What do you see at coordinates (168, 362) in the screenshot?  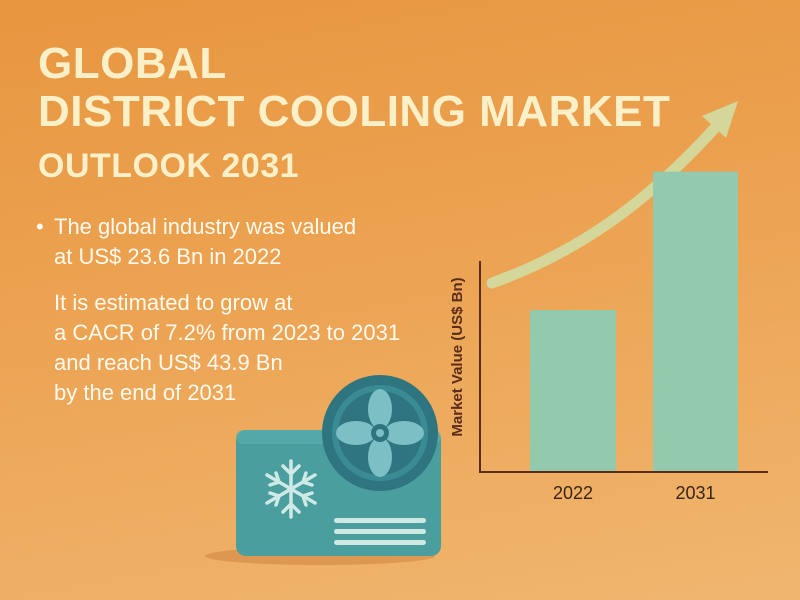 I see `paragraph-line-3: and reach US$ 43.9 Bn` at bounding box center [168, 362].